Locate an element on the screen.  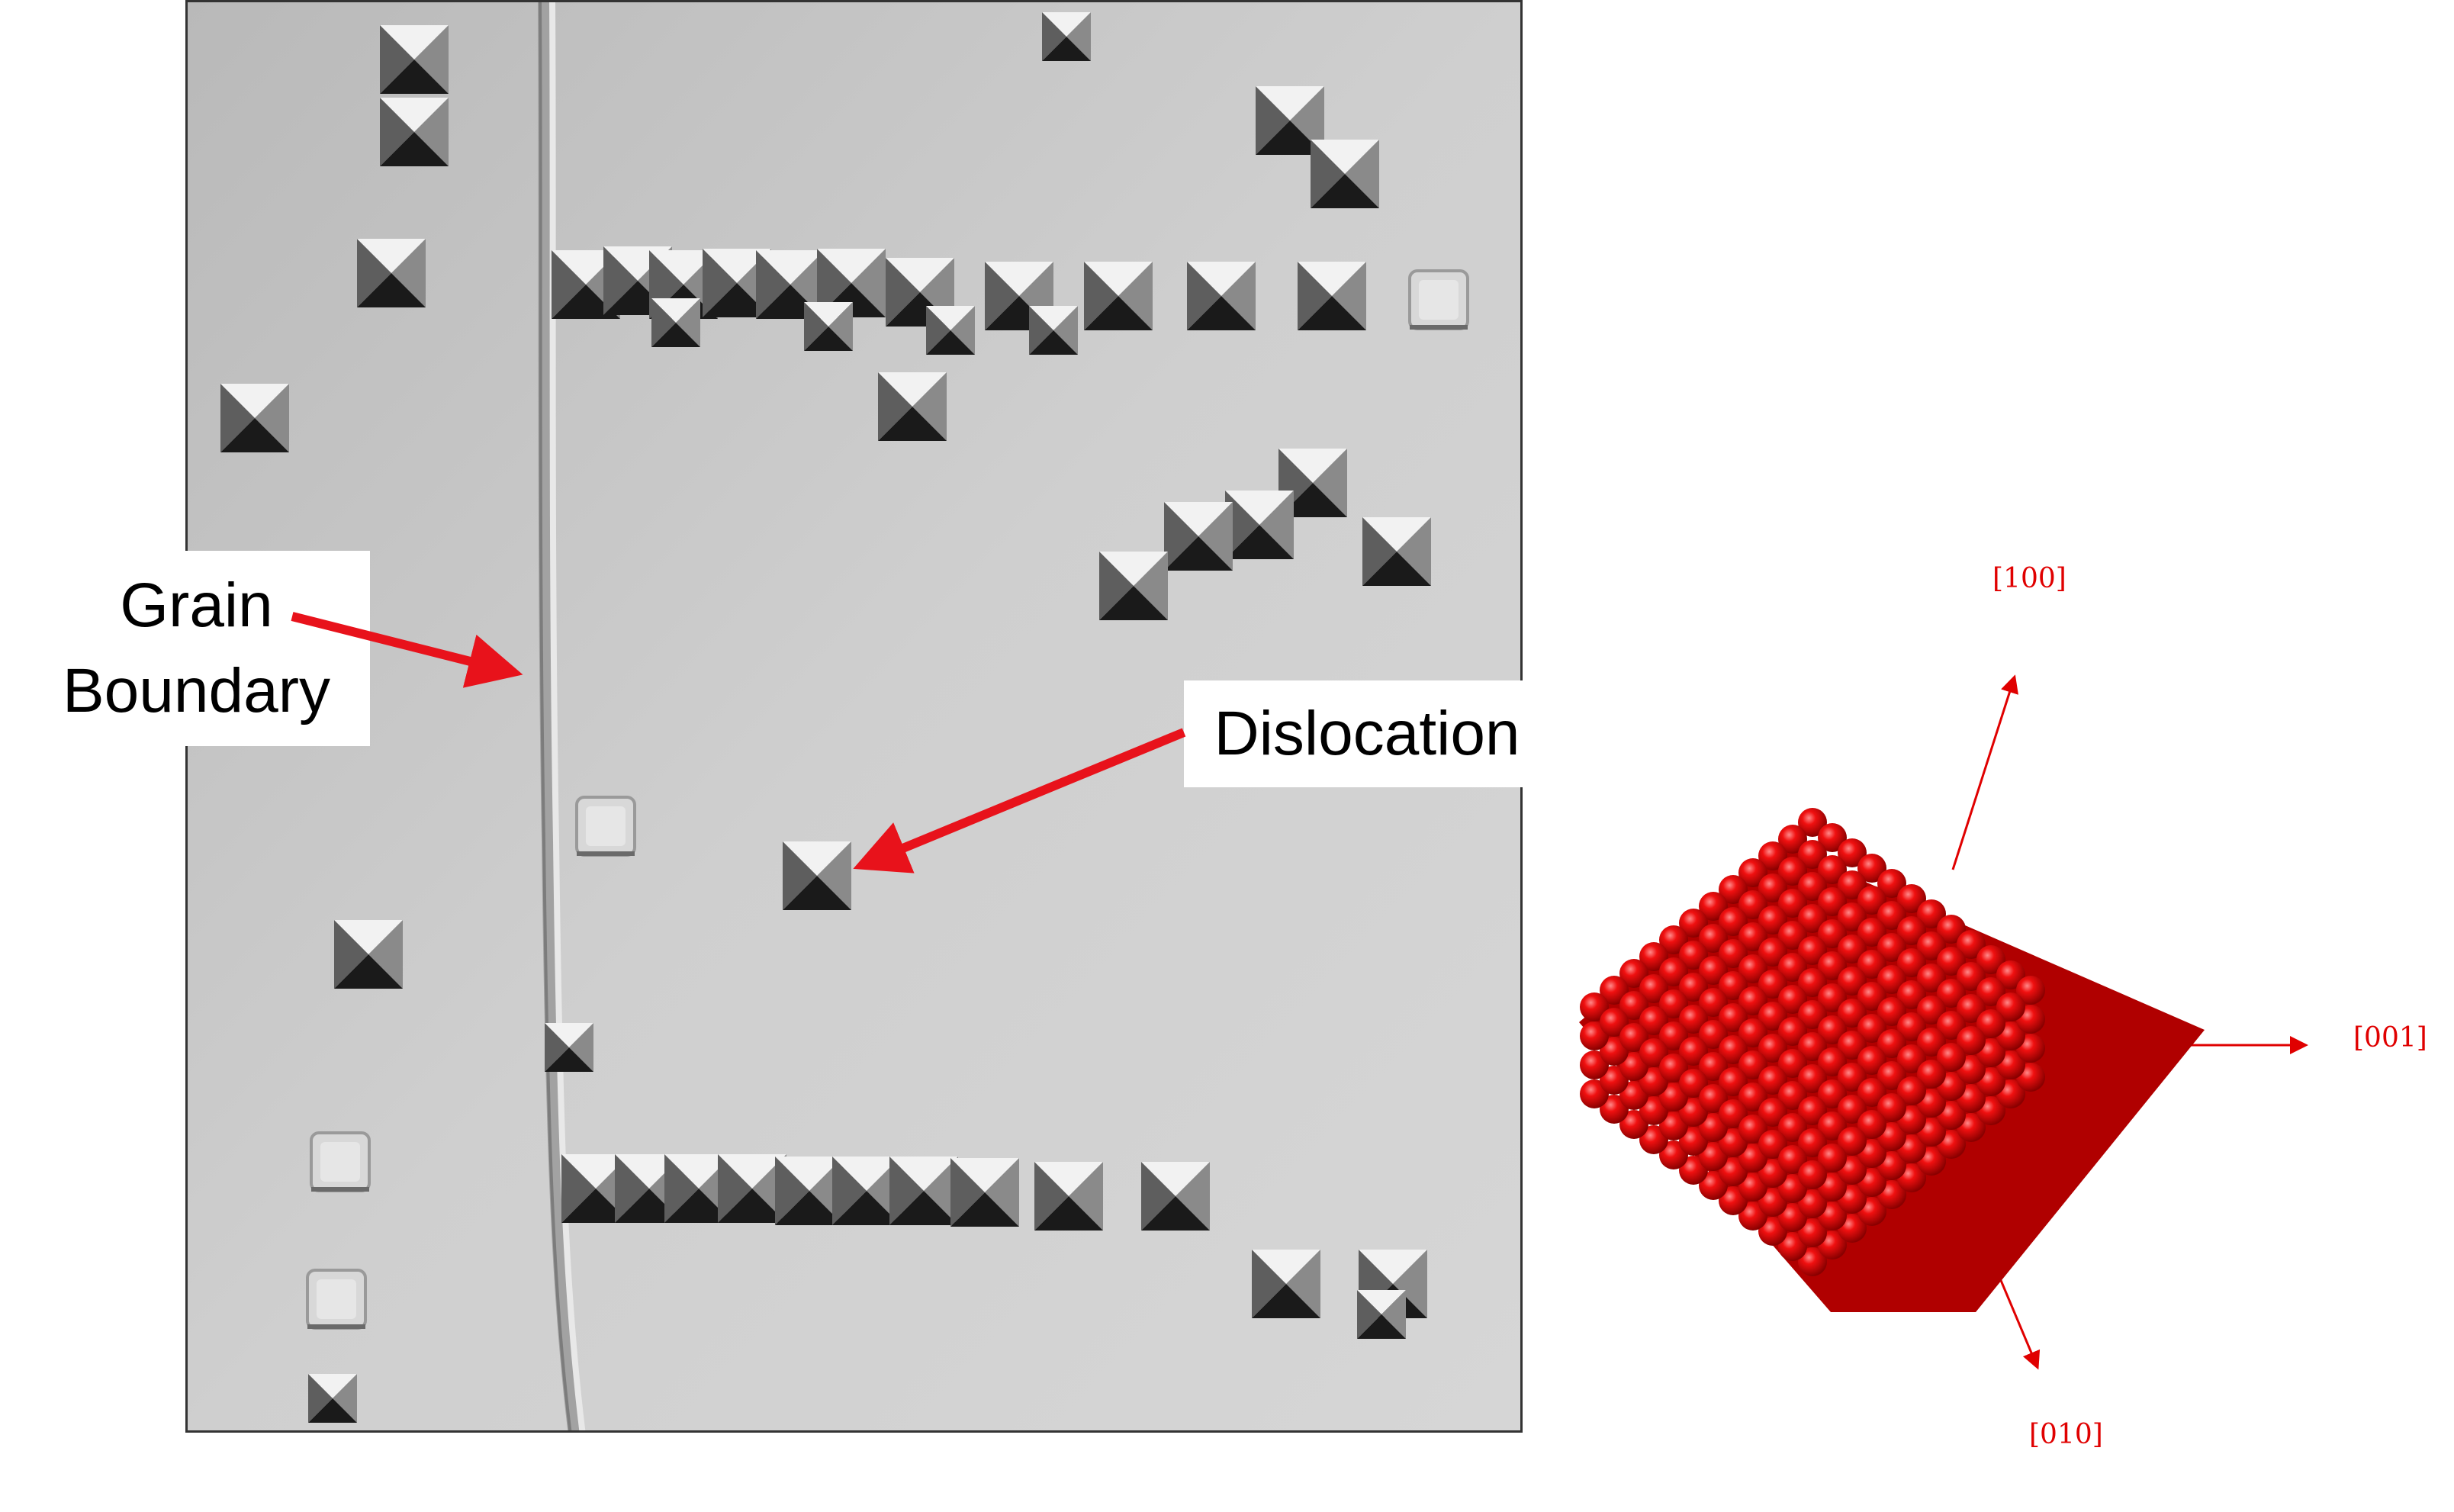
grain-boundary-arrow is located at coordinates (407, 650).